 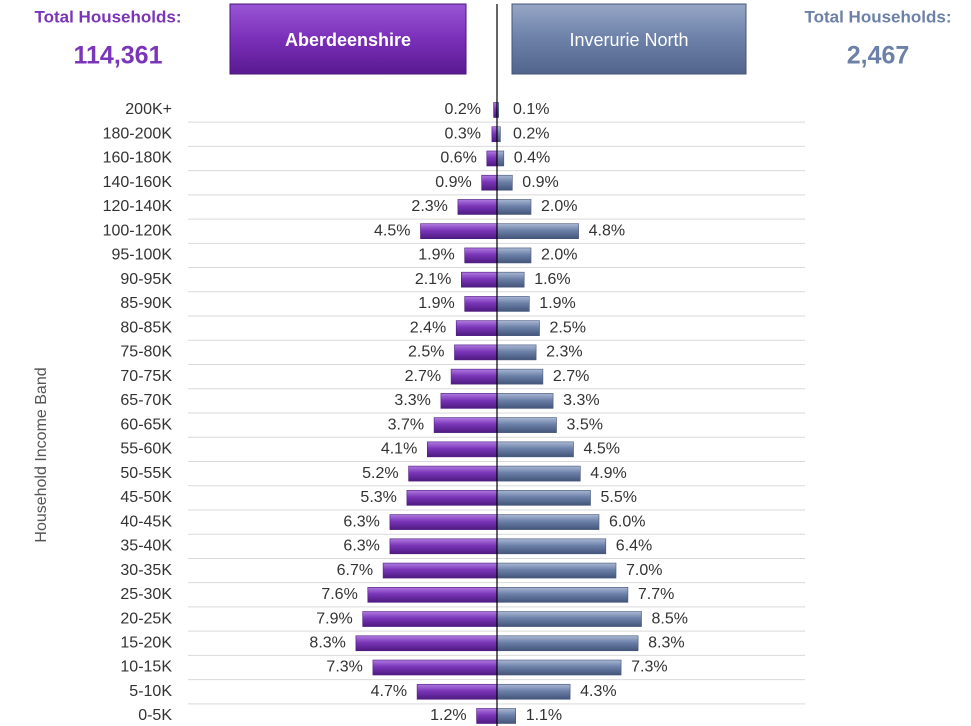 What do you see at coordinates (146, 521) in the screenshot?
I see `y-tick-label: 40-45K` at bounding box center [146, 521].